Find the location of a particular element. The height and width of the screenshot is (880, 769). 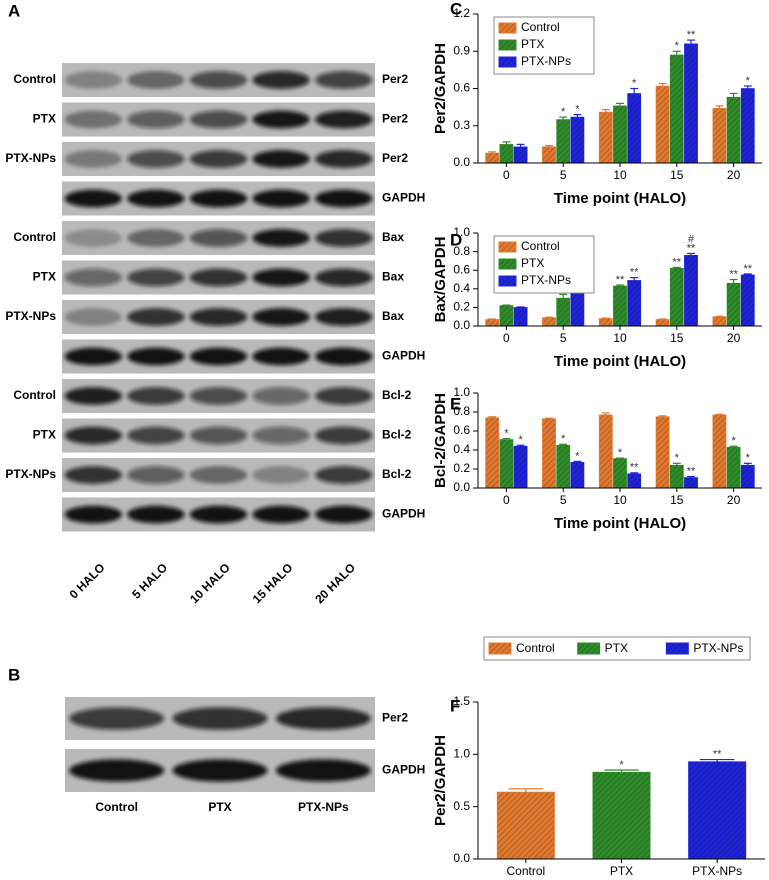

protein-label: GAPDH is located at coordinates (403, 356).